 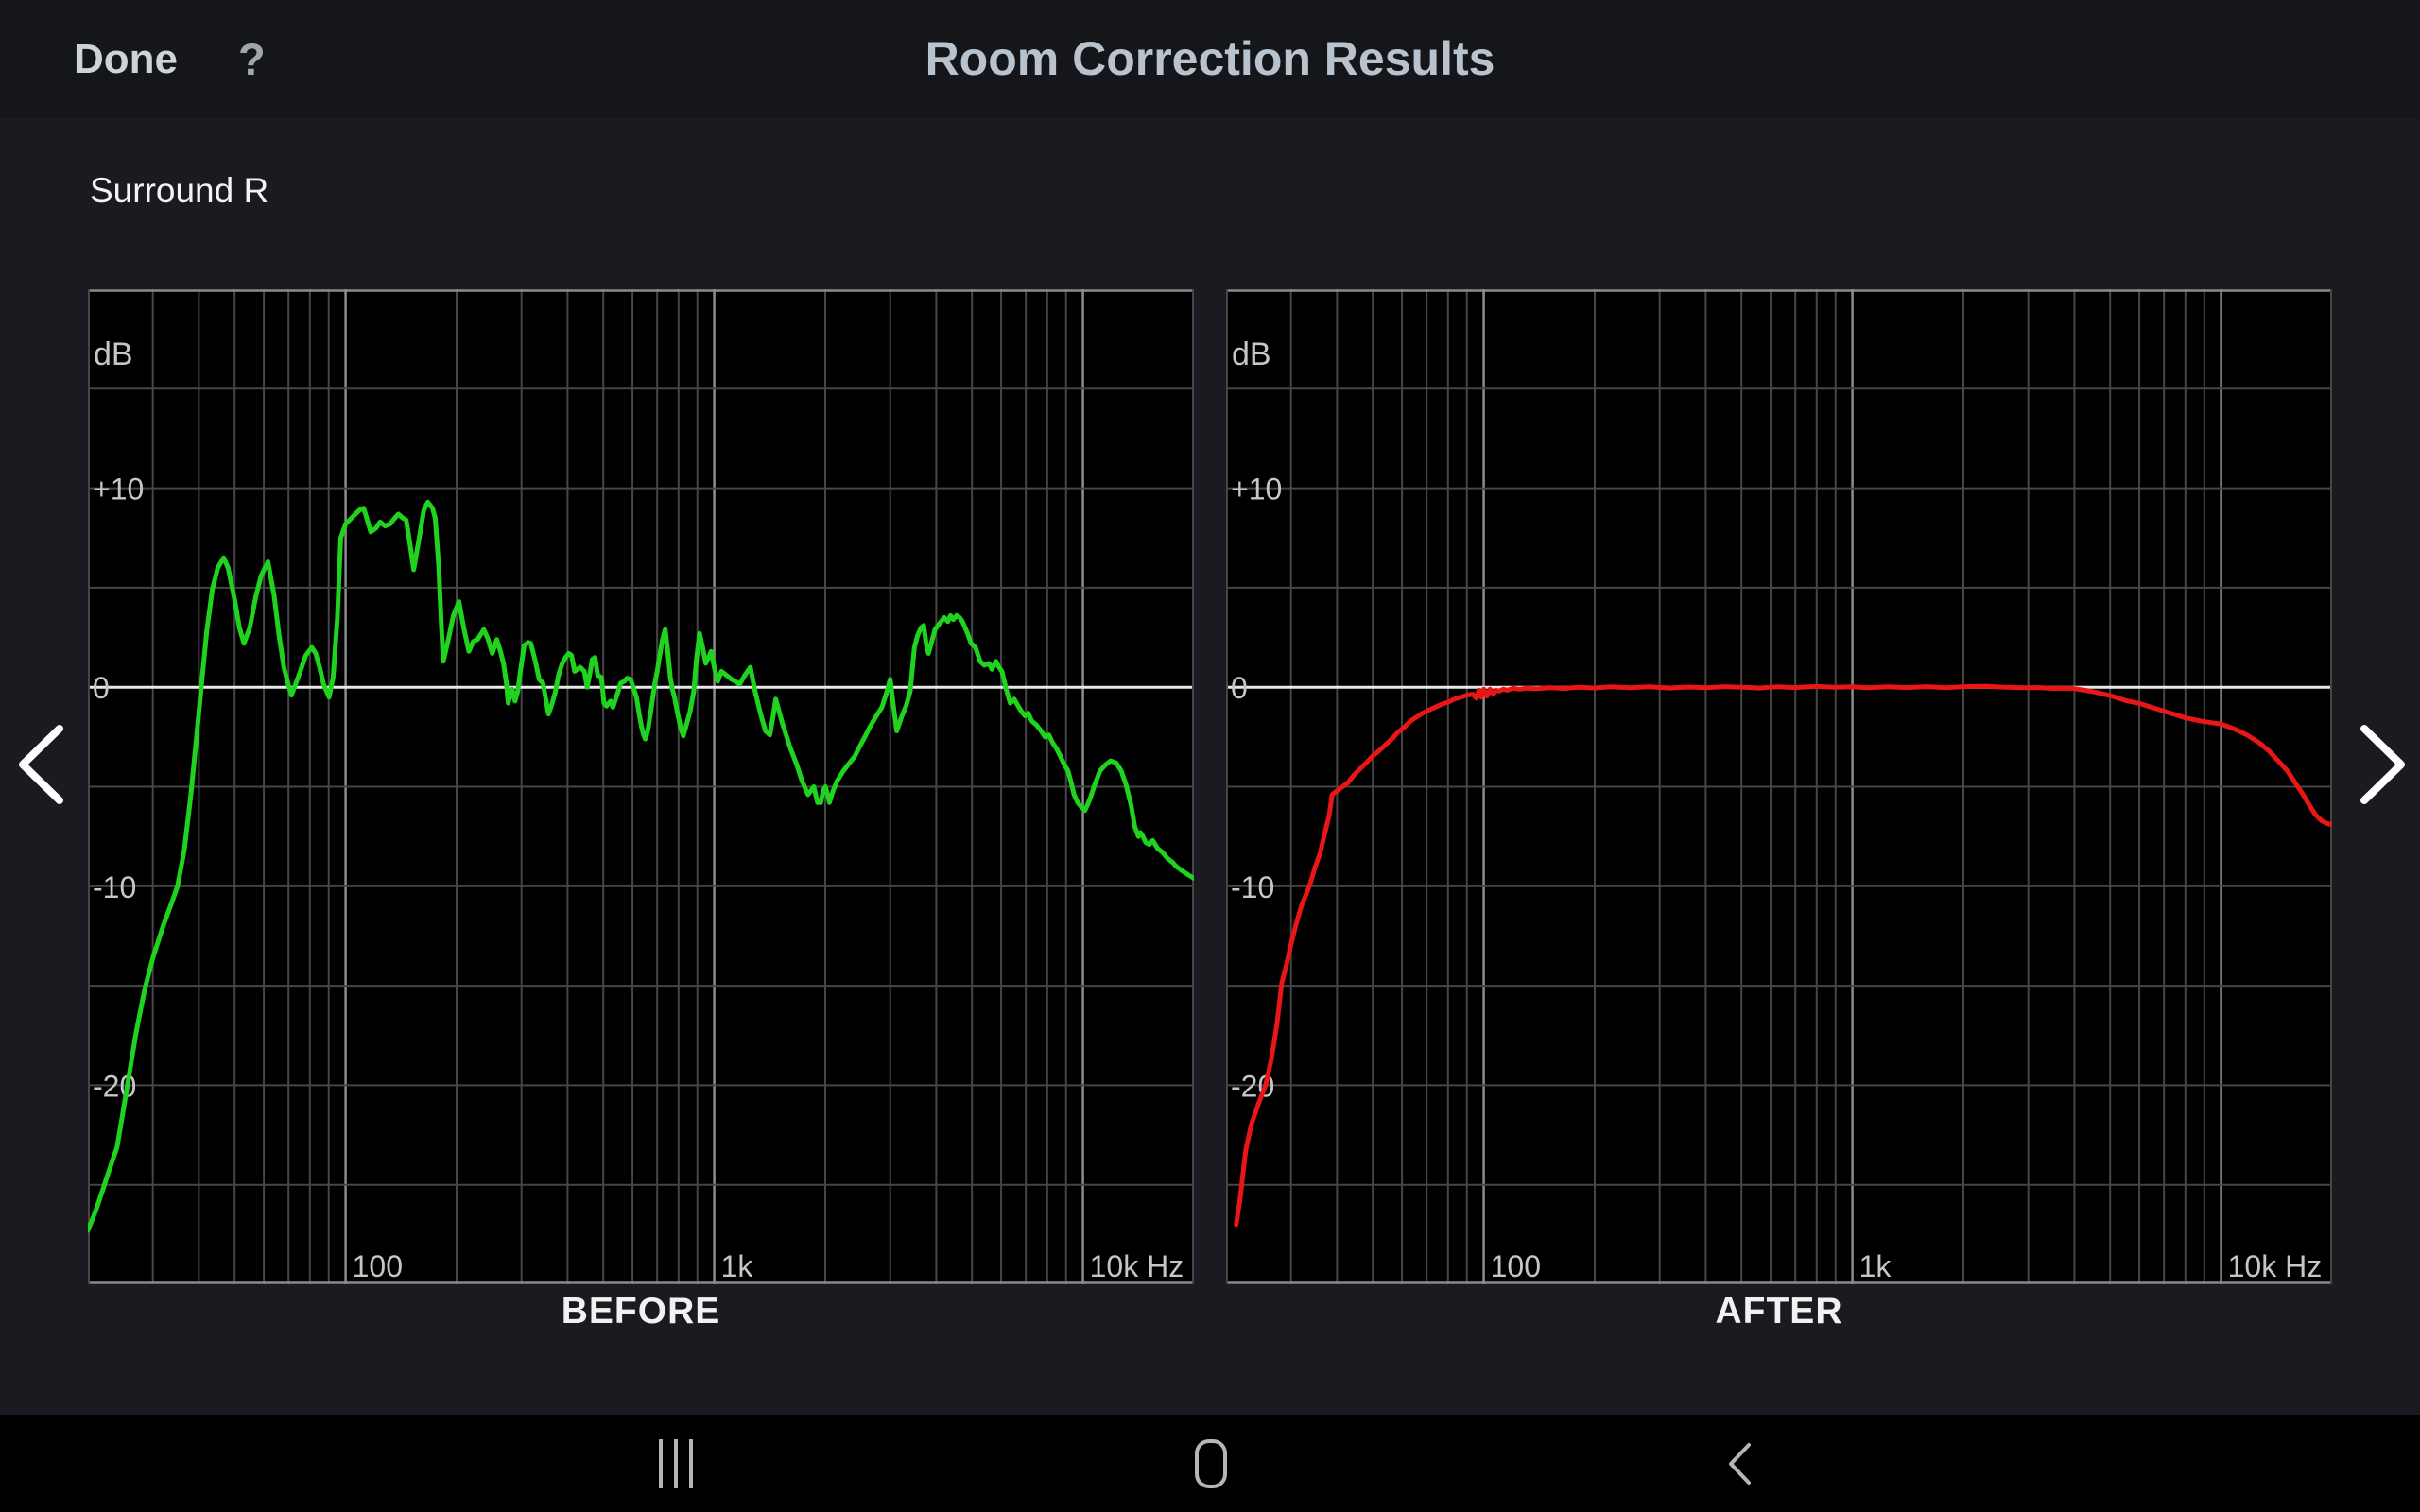 I want to click on recents-button, so click(x=676, y=1463).